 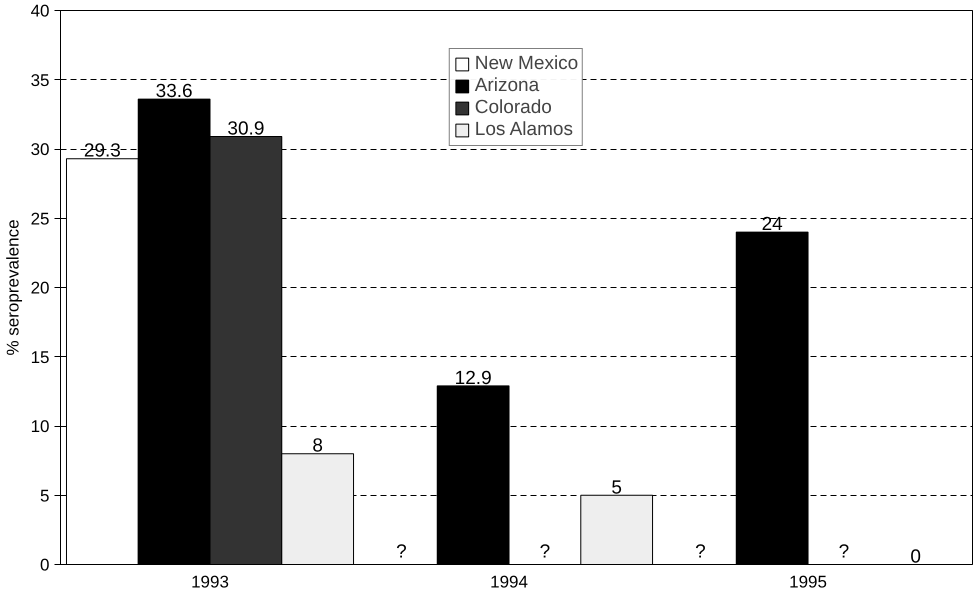 What do you see at coordinates (45, 496) in the screenshot?
I see `y-tick-label: 5` at bounding box center [45, 496].